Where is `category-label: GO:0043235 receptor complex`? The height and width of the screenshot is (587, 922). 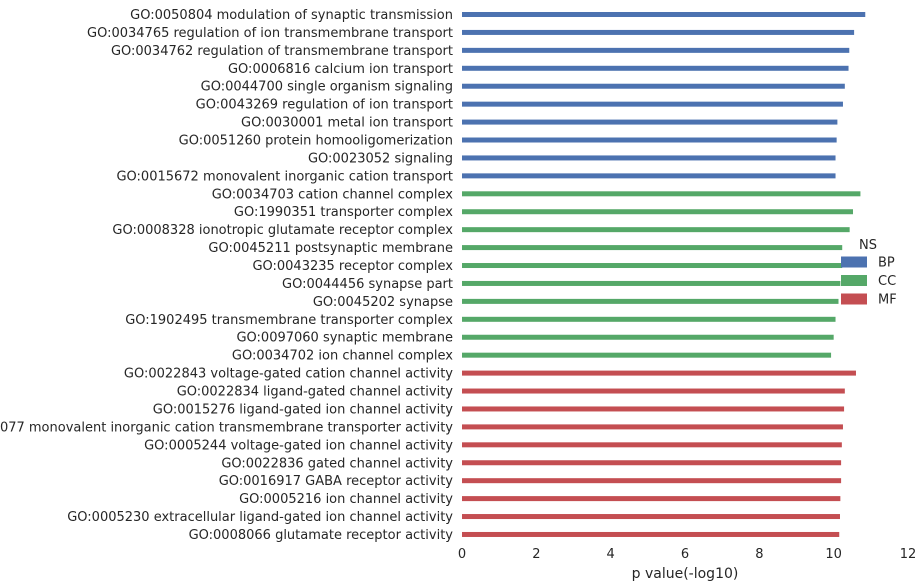
category-label: GO:0043235 receptor complex is located at coordinates (352, 266).